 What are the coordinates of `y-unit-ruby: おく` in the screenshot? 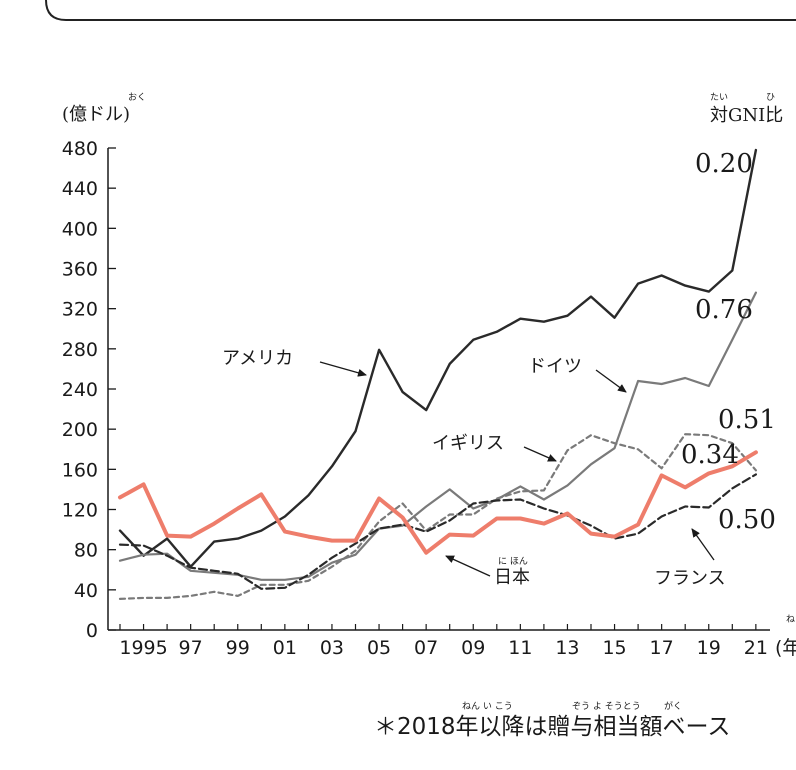 It's located at (137, 97).